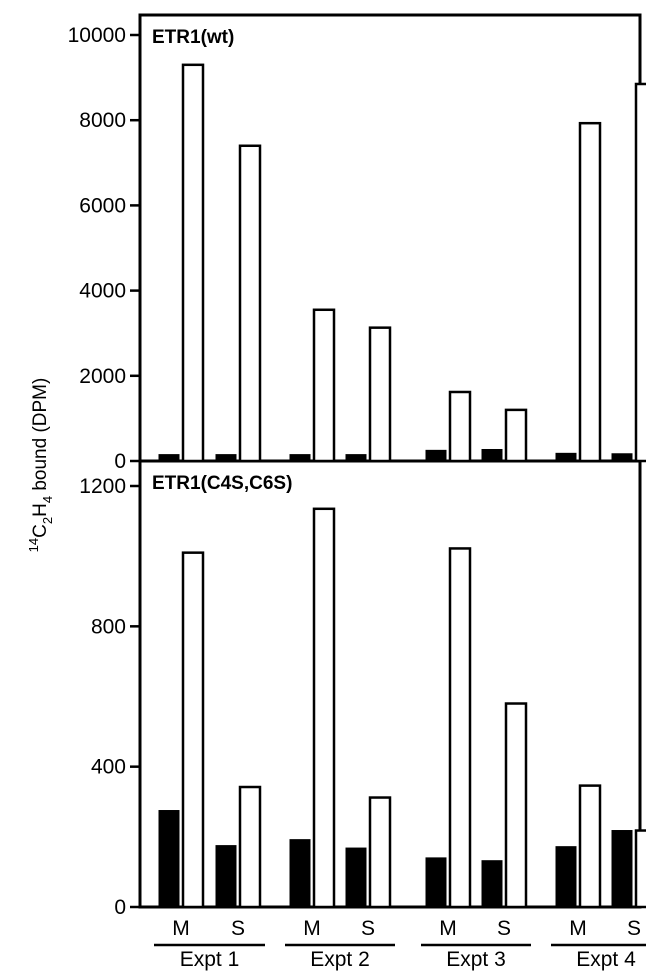  Describe the element at coordinates (120, 907) in the screenshot. I see `panel-2-ytick-label: 0` at that location.